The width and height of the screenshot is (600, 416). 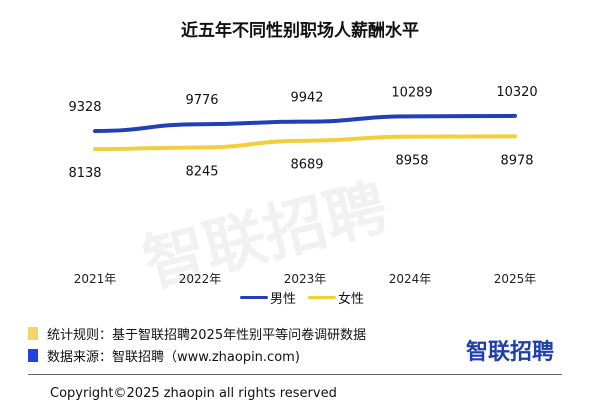 I want to click on x-tick-label: 2023年, so click(x=305, y=279).